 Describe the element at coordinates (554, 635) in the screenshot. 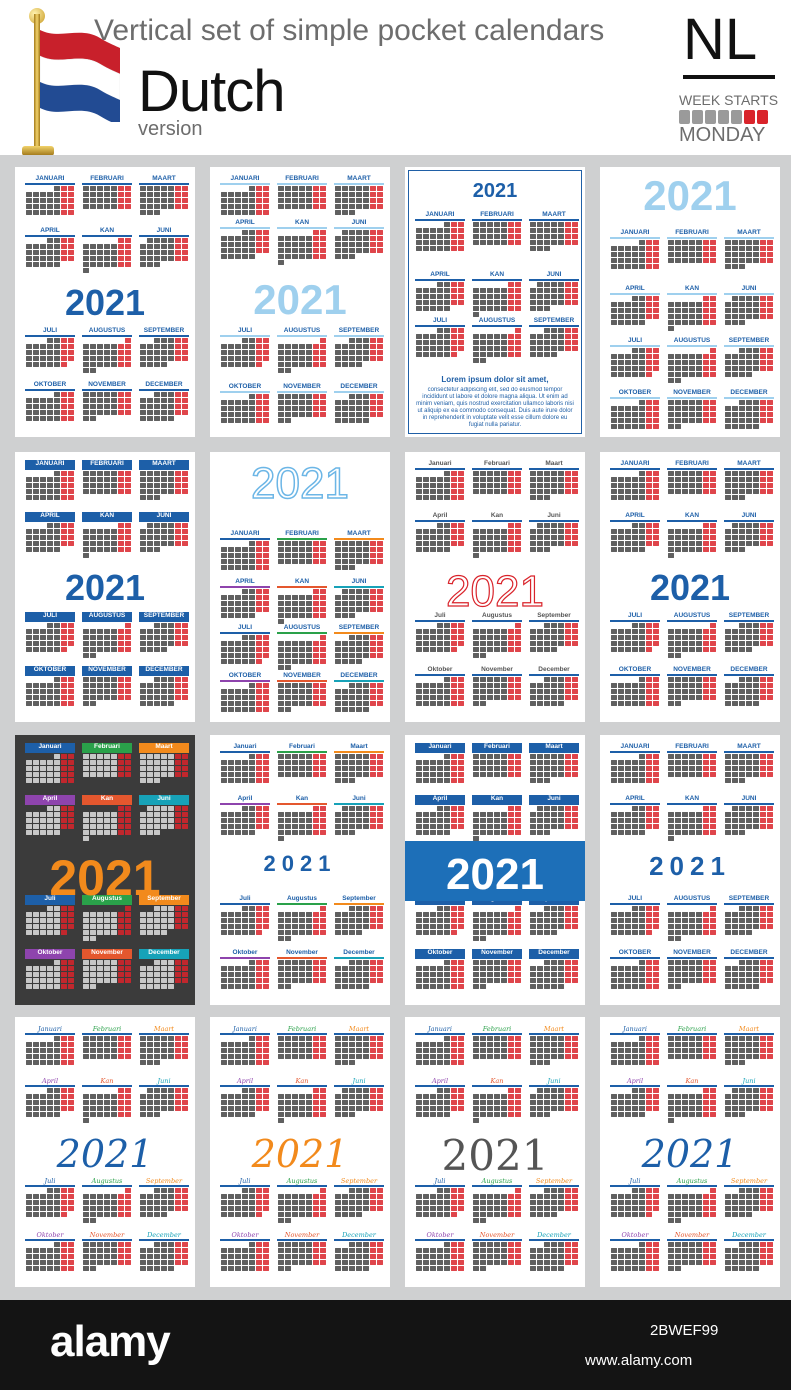

I see `month-block: September` at that location.